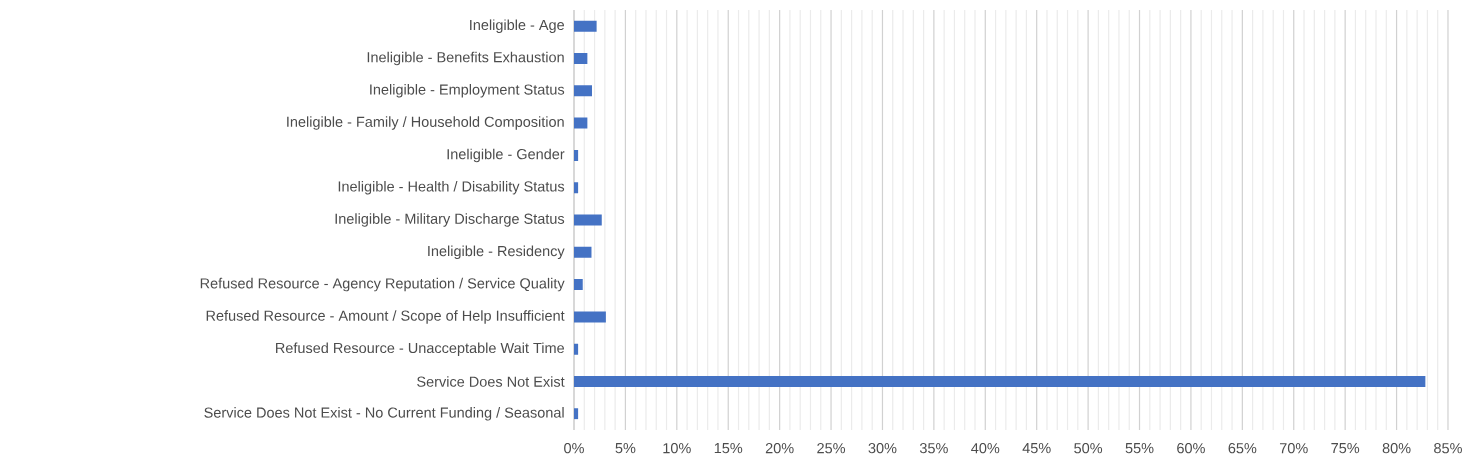  Describe the element at coordinates (491, 381) in the screenshot. I see `y-tick-label: Service Does Not Exist` at that location.